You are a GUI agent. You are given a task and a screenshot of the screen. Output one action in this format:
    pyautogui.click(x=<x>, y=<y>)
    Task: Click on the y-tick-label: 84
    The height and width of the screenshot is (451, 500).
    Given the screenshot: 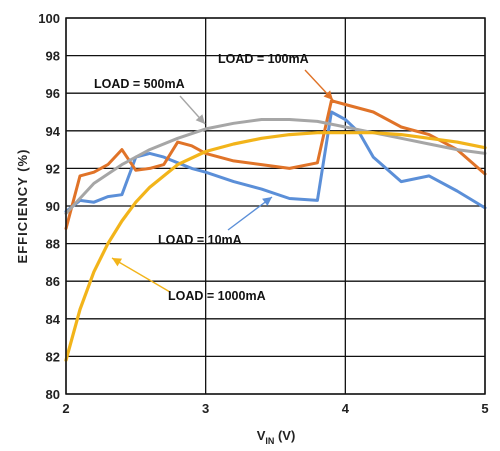 What is the action you would take?
    pyautogui.click(x=53, y=319)
    